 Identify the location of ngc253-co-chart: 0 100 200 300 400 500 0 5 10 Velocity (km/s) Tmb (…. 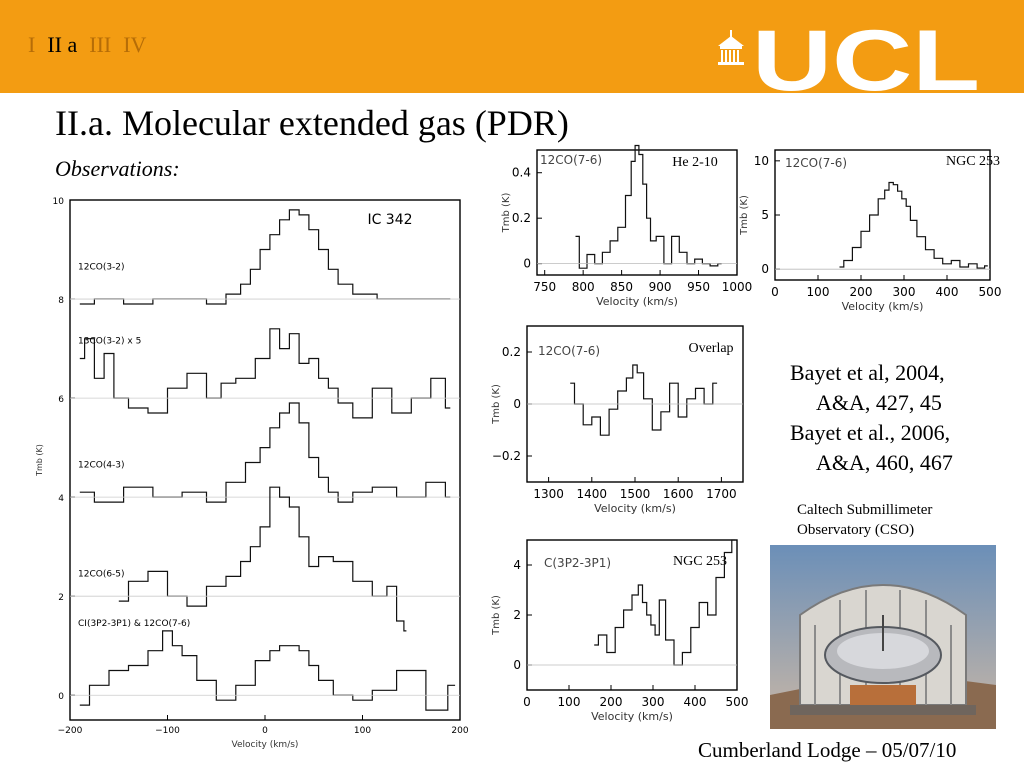
(870, 231).